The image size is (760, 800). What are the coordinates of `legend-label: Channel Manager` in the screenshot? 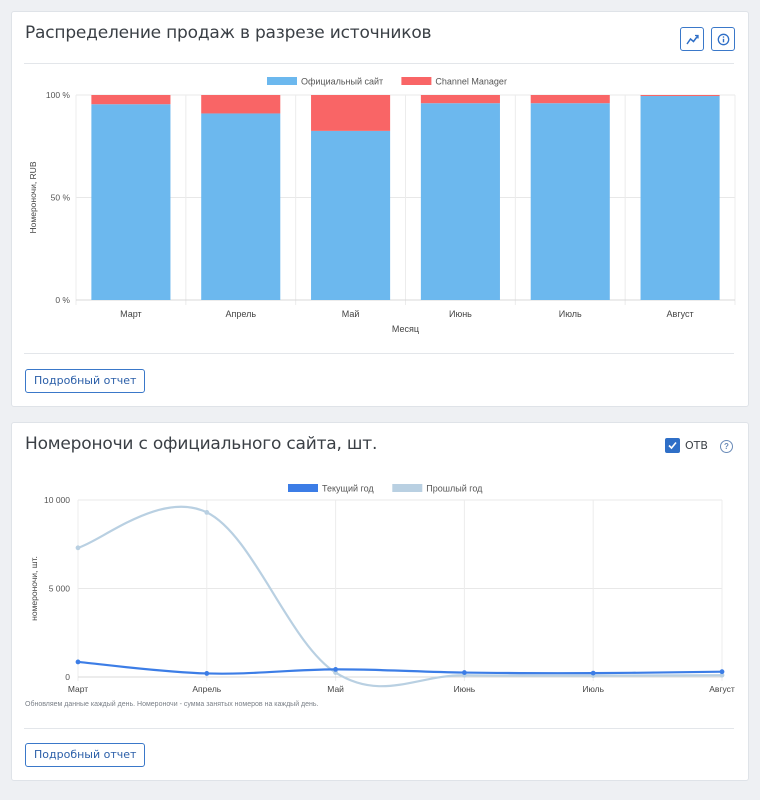 It's located at (471, 82).